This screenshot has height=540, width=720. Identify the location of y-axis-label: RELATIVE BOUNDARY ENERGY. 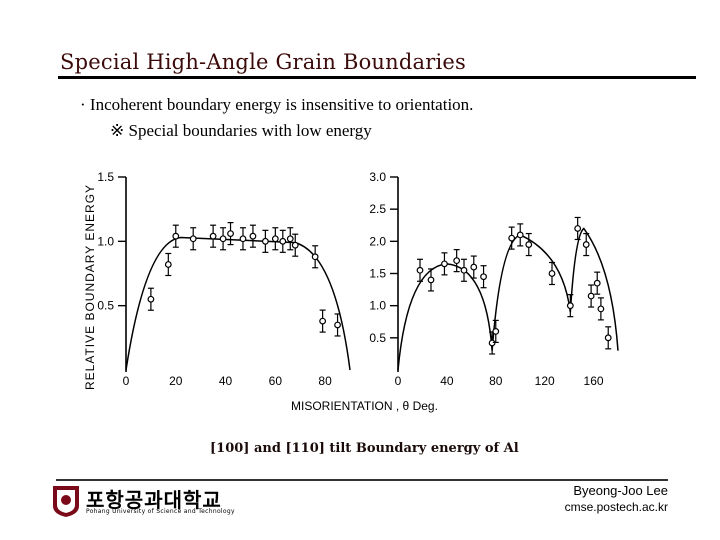
(90, 287).